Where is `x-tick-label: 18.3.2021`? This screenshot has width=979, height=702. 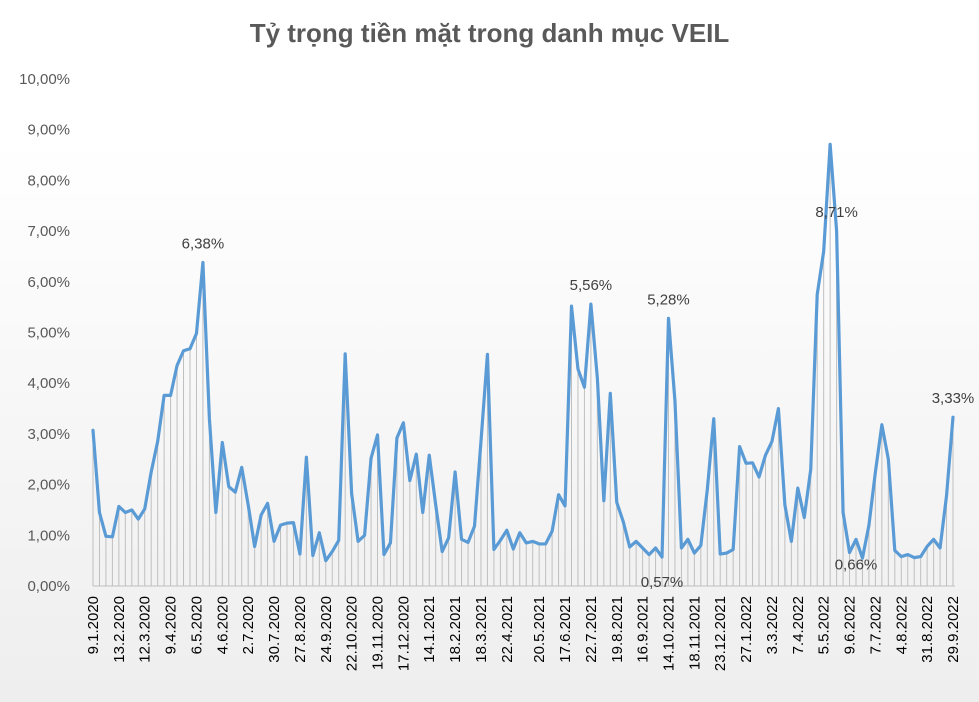
x-tick-label: 18.3.2021 is located at coordinates (481, 629).